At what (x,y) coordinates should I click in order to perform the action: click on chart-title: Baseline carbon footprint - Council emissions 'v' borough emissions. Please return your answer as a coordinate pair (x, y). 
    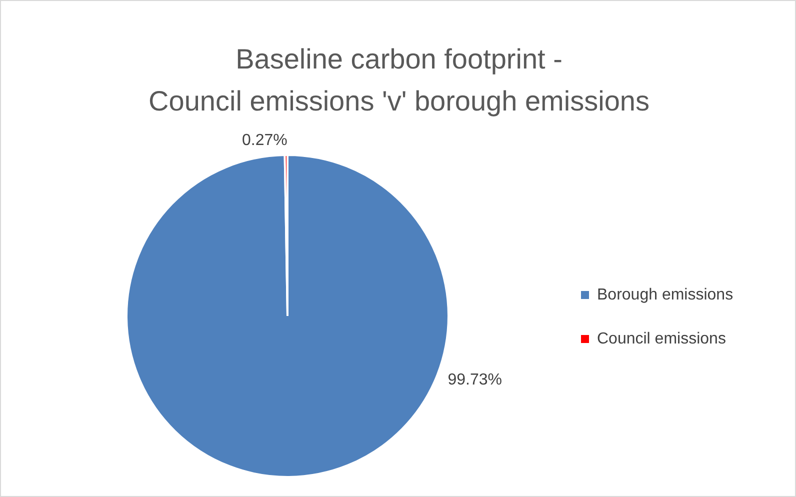
    Looking at the image, I should click on (399, 80).